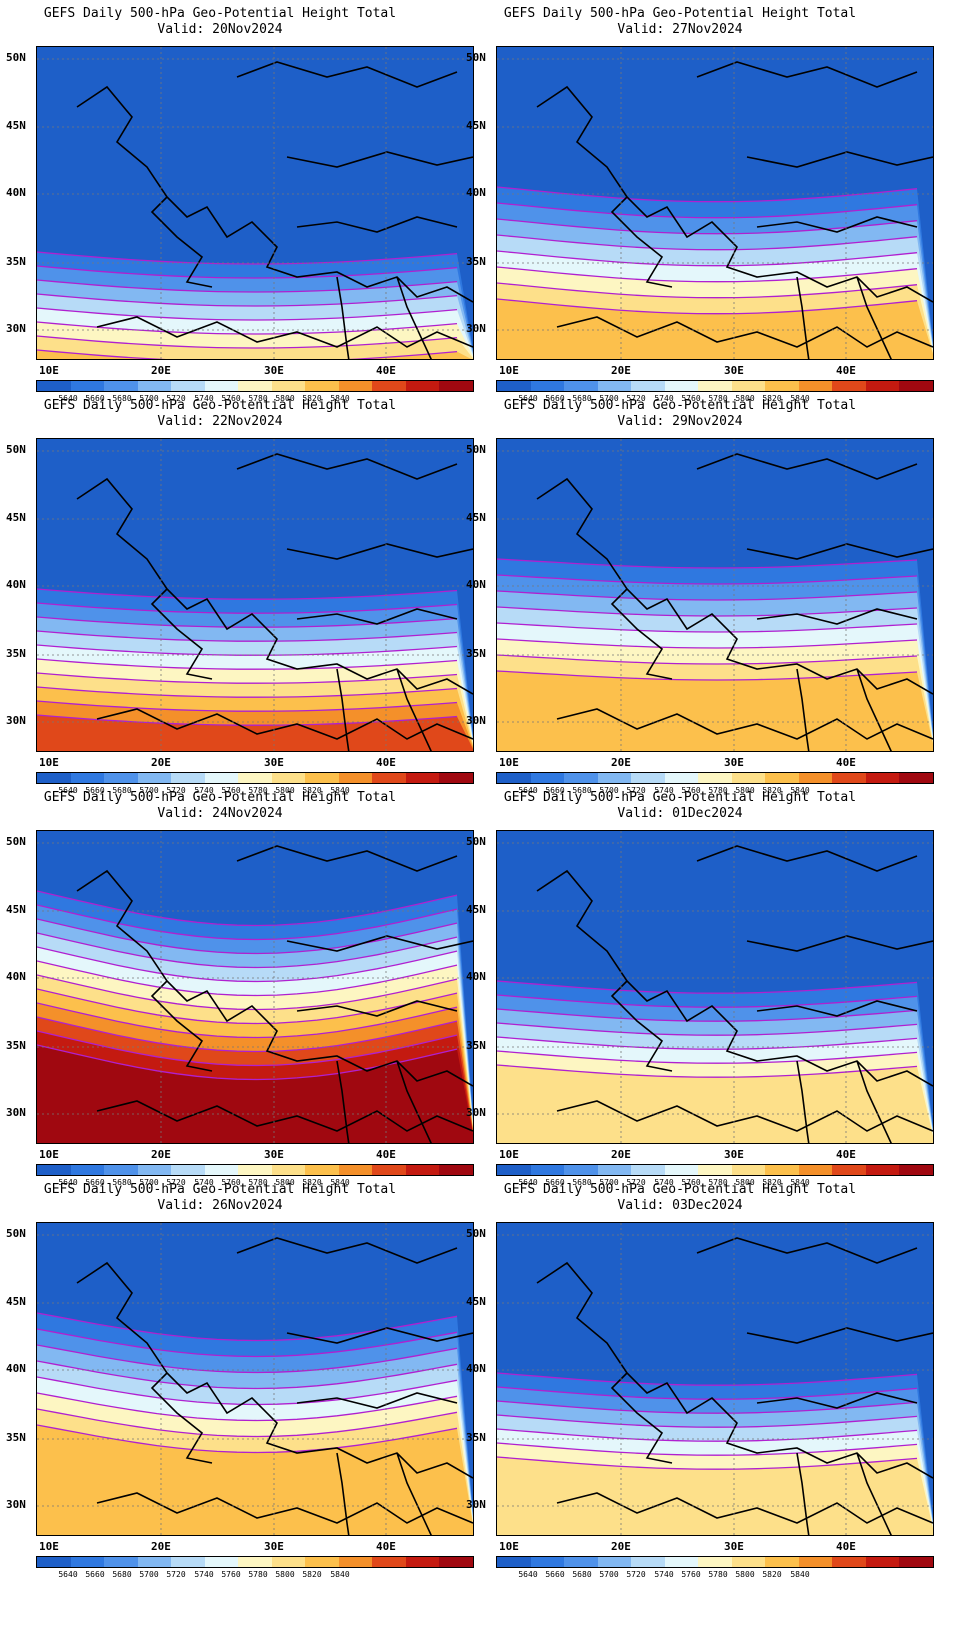 The height and width of the screenshot is (1640, 964). What do you see at coordinates (220, 813) in the screenshot?
I see `panel-valid-date: Valid: 24Nov2024` at bounding box center [220, 813].